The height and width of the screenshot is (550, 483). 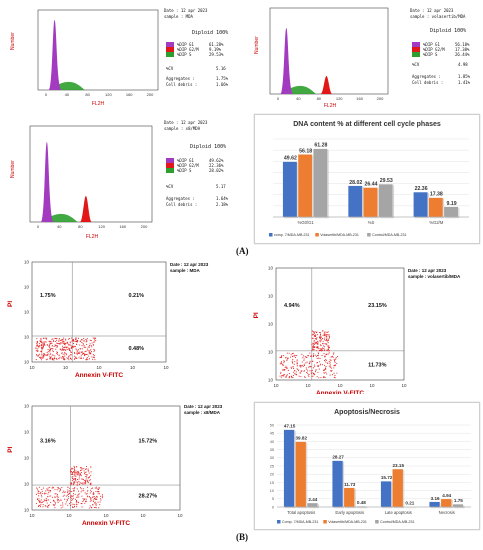 I want to click on category-label: Necrosis, so click(x=447, y=512).